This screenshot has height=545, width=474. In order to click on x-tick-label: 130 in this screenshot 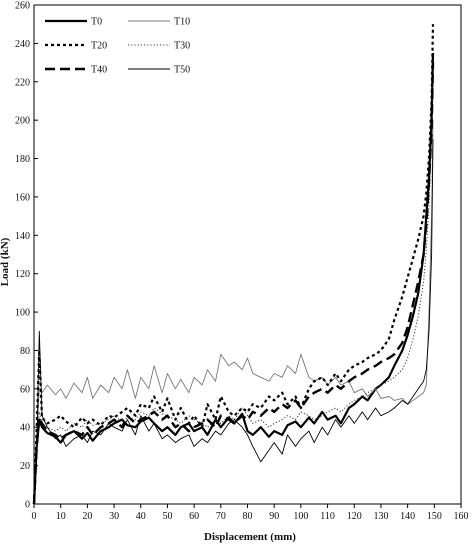, I will do `click(380, 516)`.